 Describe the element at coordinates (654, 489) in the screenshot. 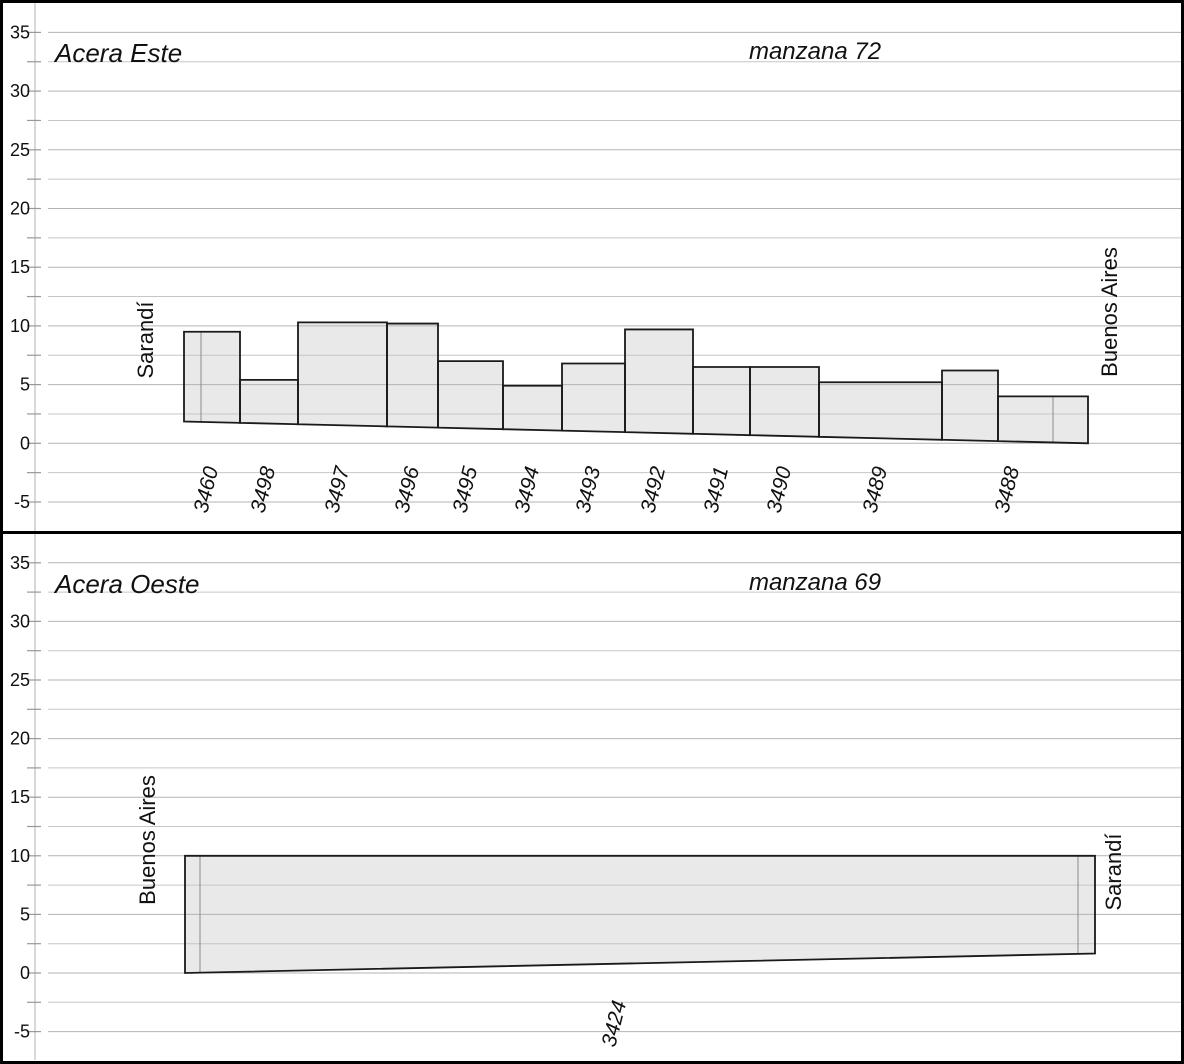

I see `parcel-number-label: 3492` at that location.